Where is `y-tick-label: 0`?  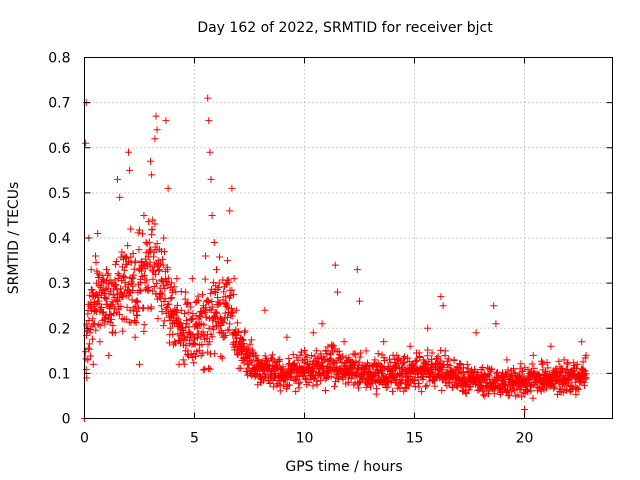
y-tick-label: 0 is located at coordinates (66, 420).